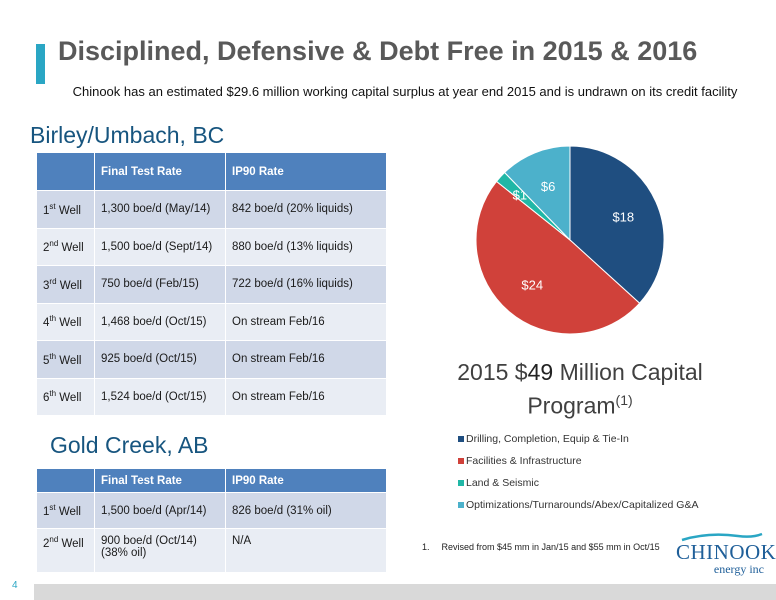 The width and height of the screenshot is (776, 600). I want to click on well-label: 6th Well, so click(65, 396).